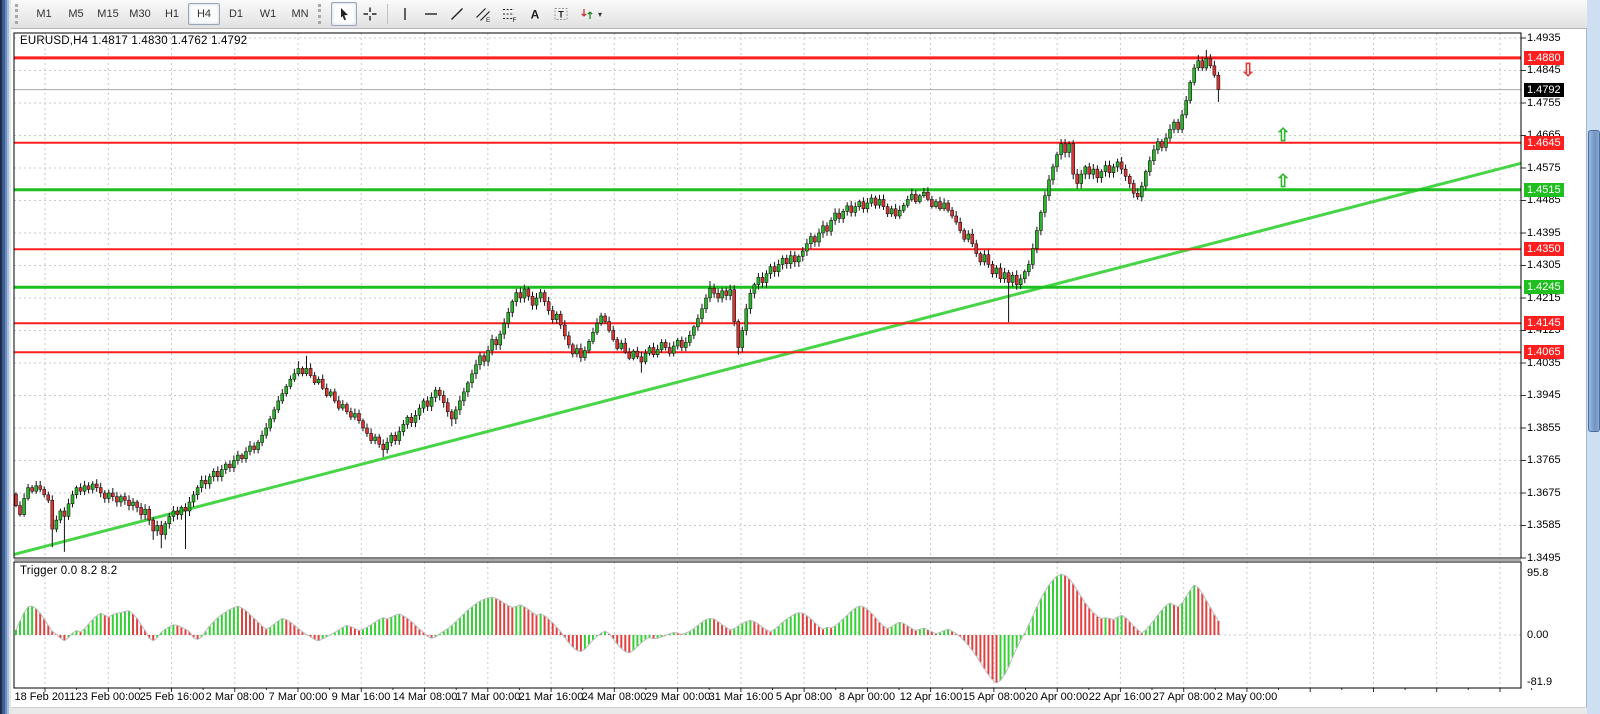 This screenshot has height=714, width=1600. What do you see at coordinates (1544, 395) in the screenshot?
I see `price-tick-label-1.3945: 1.3945` at bounding box center [1544, 395].